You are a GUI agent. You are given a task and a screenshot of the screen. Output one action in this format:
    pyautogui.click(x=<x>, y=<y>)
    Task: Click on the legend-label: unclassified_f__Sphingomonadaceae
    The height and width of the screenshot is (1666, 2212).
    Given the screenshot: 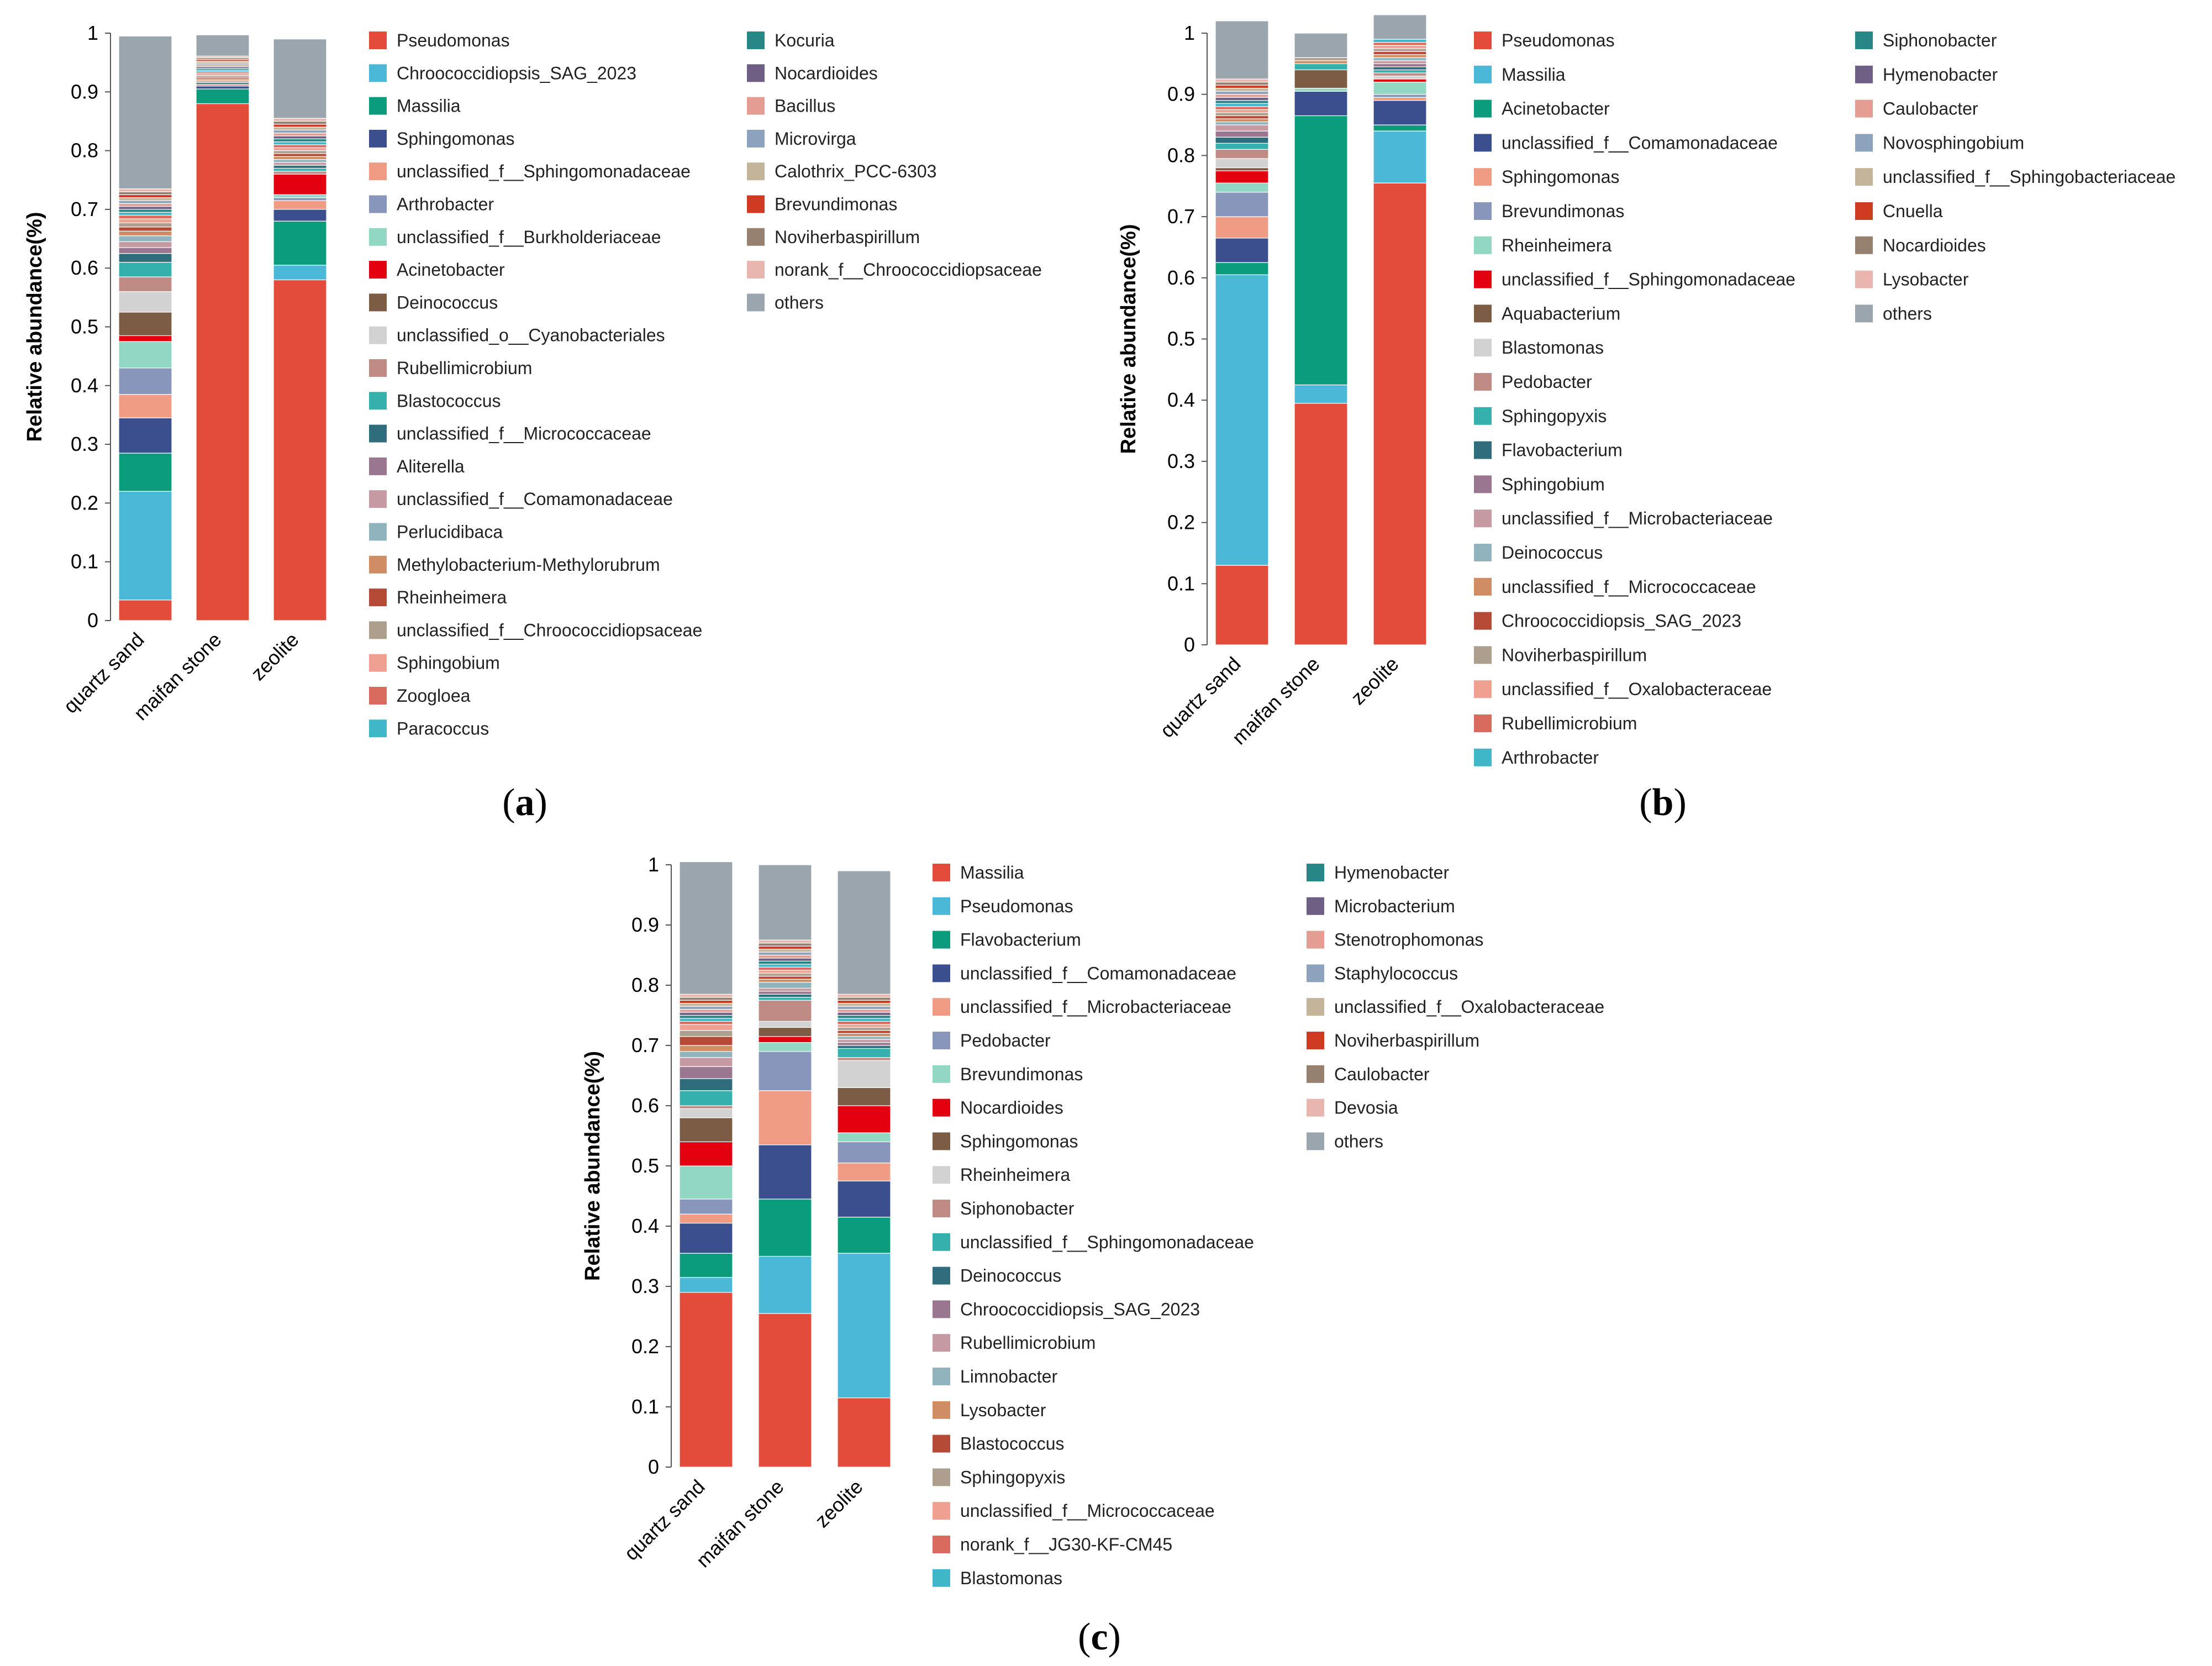 What is the action you would take?
    pyautogui.click(x=544, y=171)
    